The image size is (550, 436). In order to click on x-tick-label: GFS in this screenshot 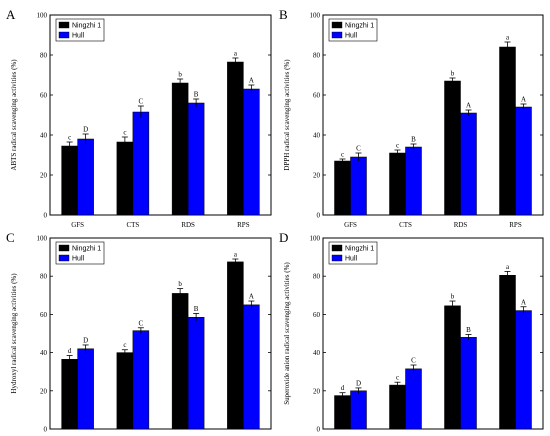, I will do `click(77, 225)`.